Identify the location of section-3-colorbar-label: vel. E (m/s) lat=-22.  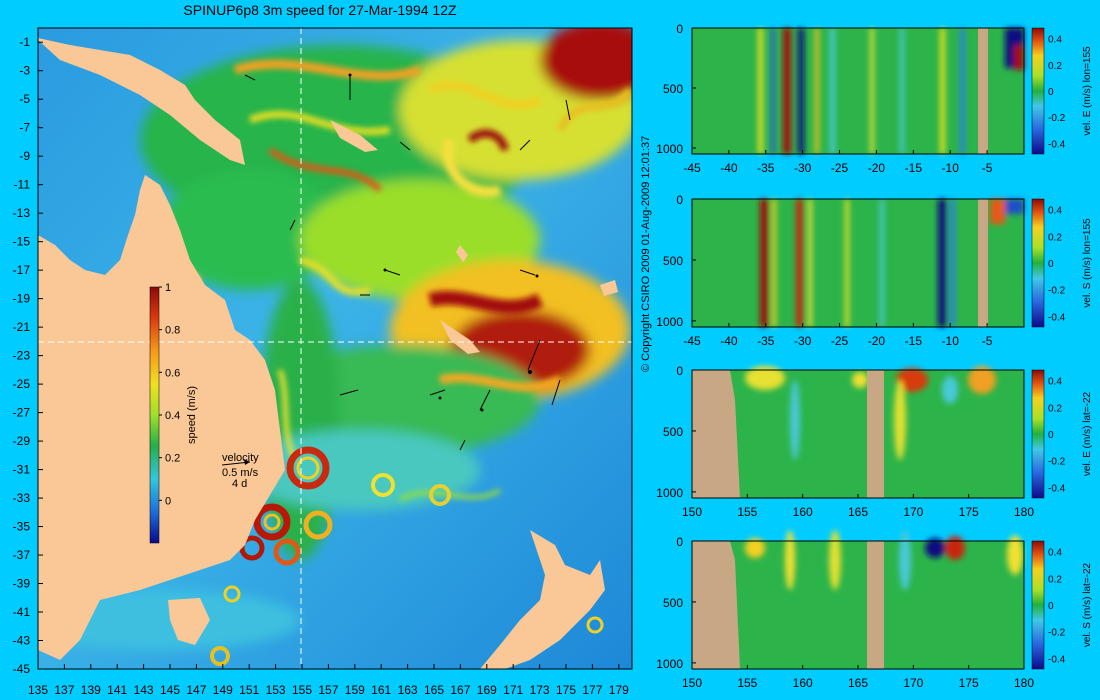
(1087, 433).